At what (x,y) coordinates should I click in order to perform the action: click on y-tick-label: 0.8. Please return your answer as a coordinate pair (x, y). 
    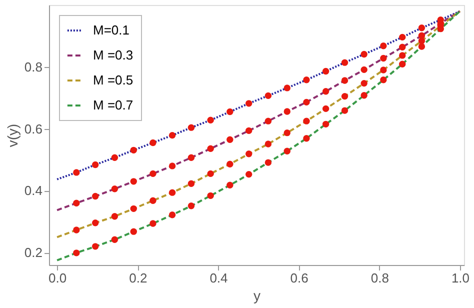
    Looking at the image, I should click on (33, 66).